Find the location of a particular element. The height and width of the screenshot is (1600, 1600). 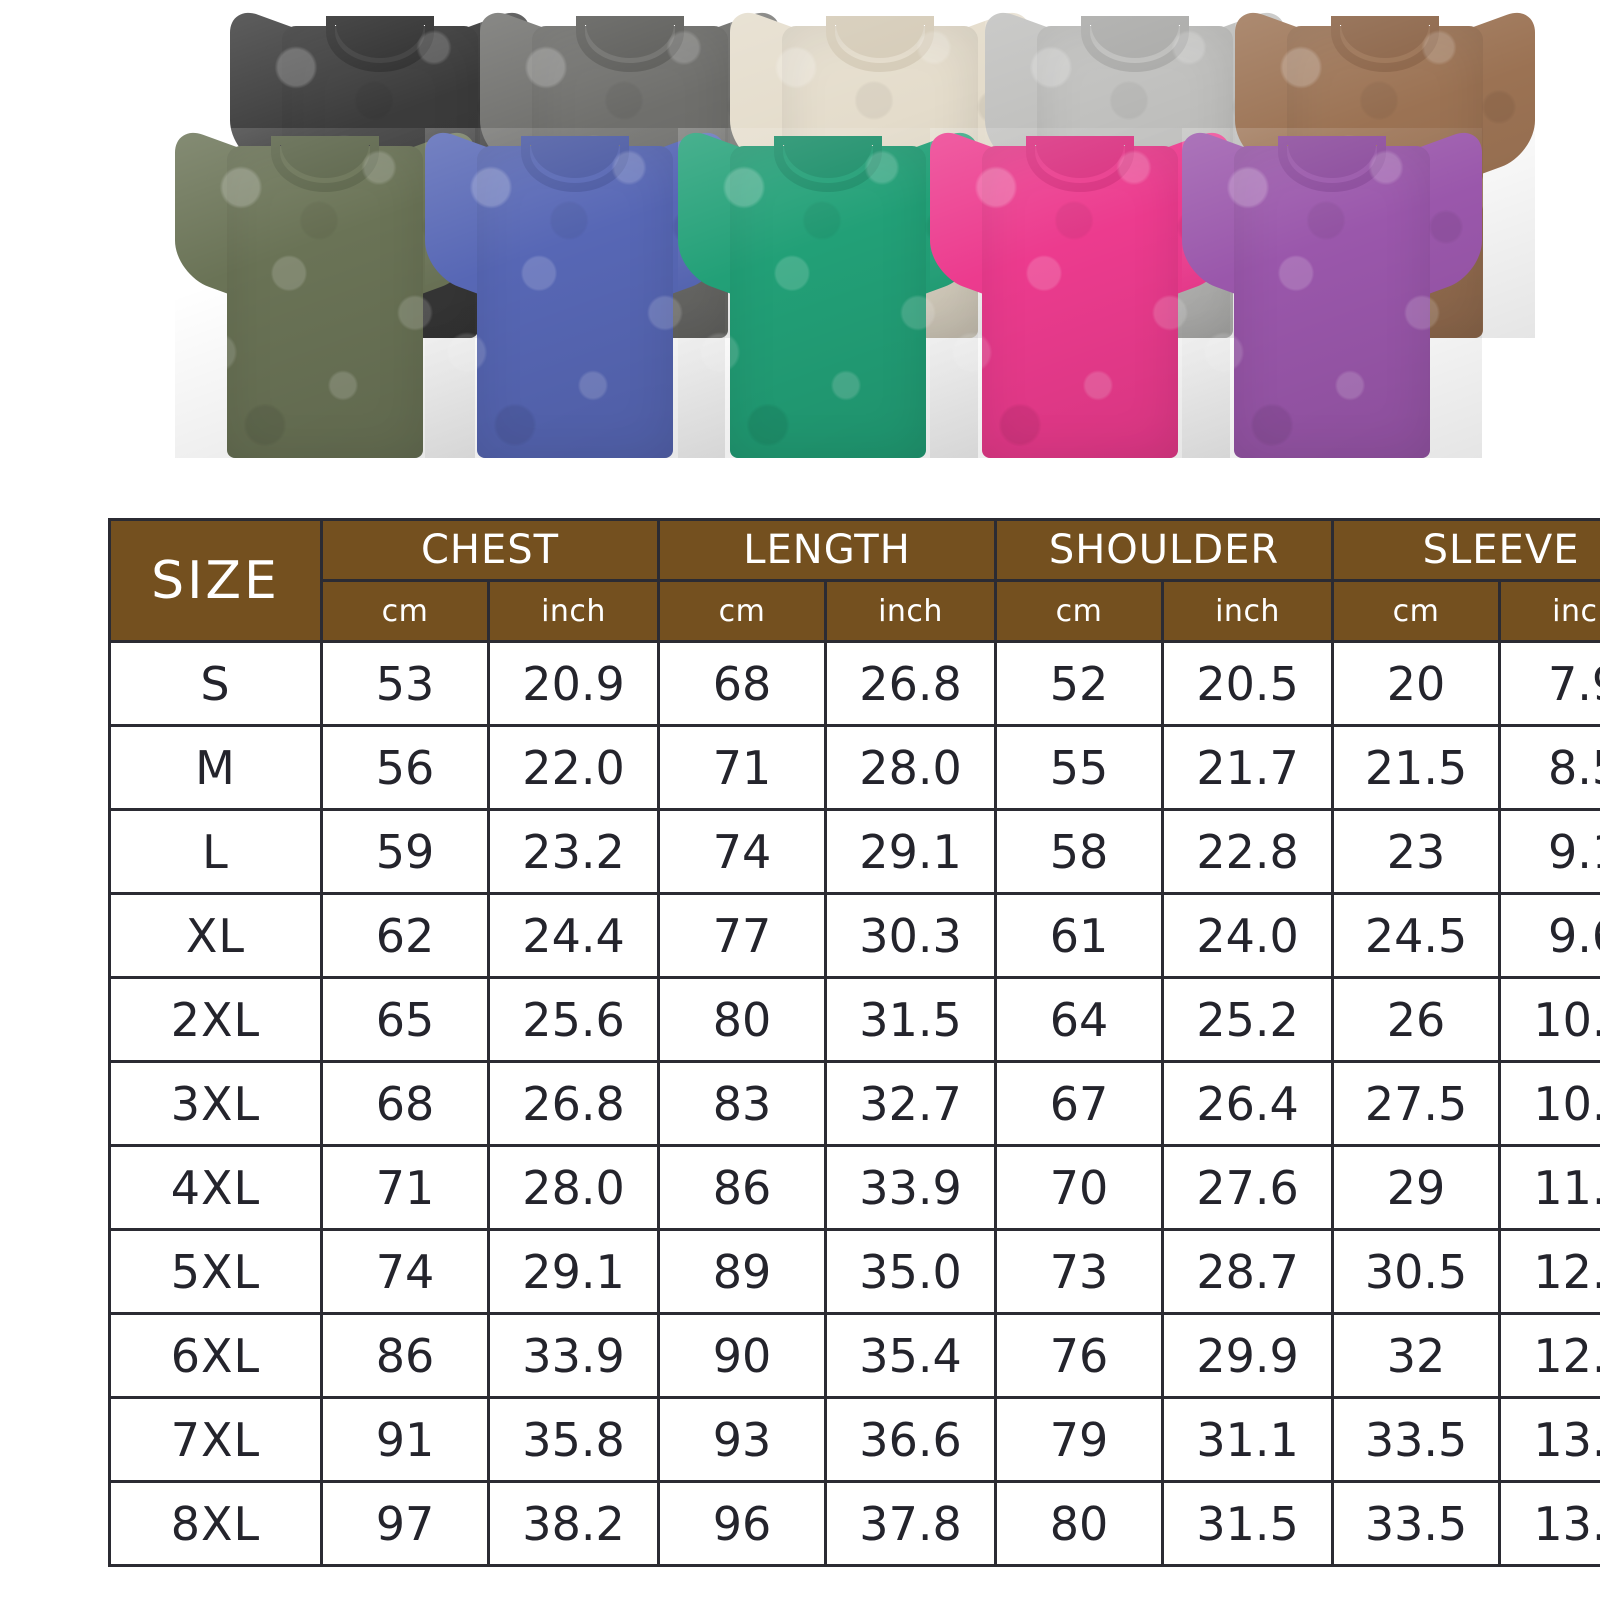

measurement-cell: 24.0 is located at coordinates (1248, 935).